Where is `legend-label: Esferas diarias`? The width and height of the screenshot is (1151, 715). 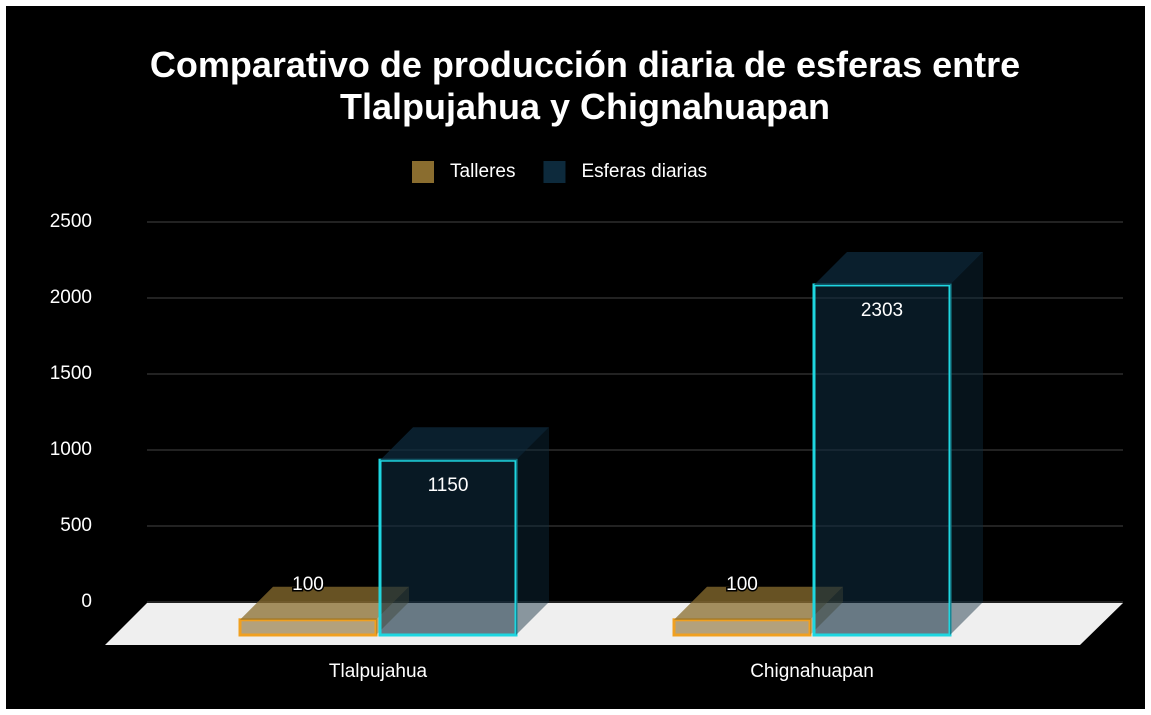 legend-label: Esferas diarias is located at coordinates (644, 171).